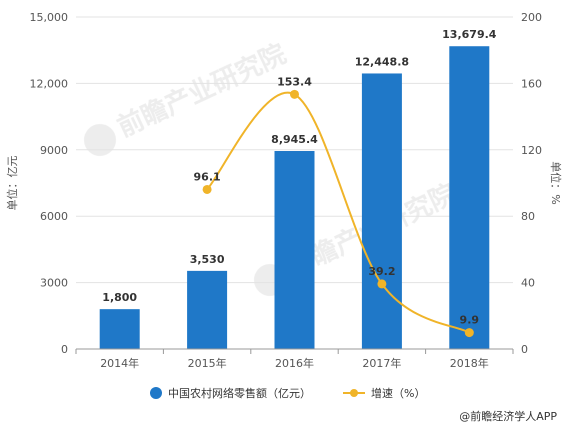  Describe the element at coordinates (119, 297) in the screenshot. I see `bar-value-label: 1,800` at that location.